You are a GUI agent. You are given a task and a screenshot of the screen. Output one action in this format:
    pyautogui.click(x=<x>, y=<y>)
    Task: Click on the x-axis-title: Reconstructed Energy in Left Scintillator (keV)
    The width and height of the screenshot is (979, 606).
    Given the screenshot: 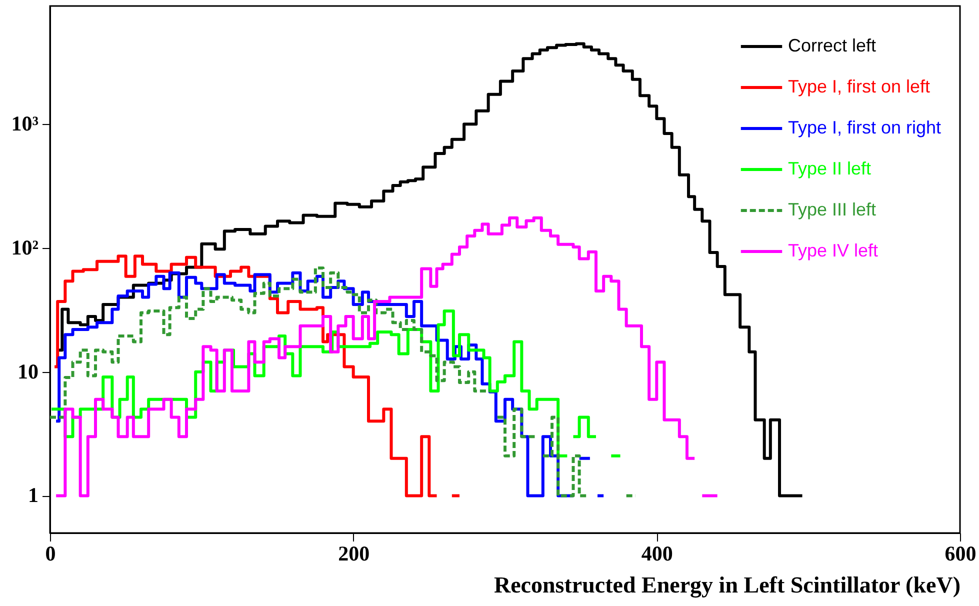 What is the action you would take?
    pyautogui.click(x=727, y=585)
    